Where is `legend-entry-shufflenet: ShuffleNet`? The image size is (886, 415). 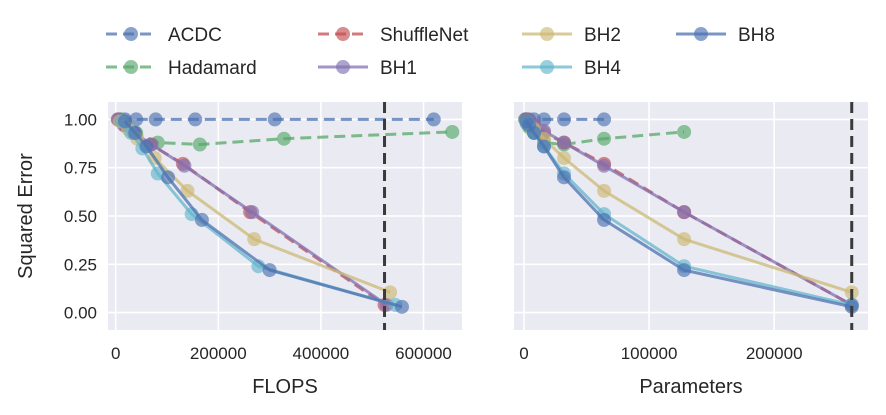 legend-entry-shufflenet: ShuffleNet is located at coordinates (393, 35).